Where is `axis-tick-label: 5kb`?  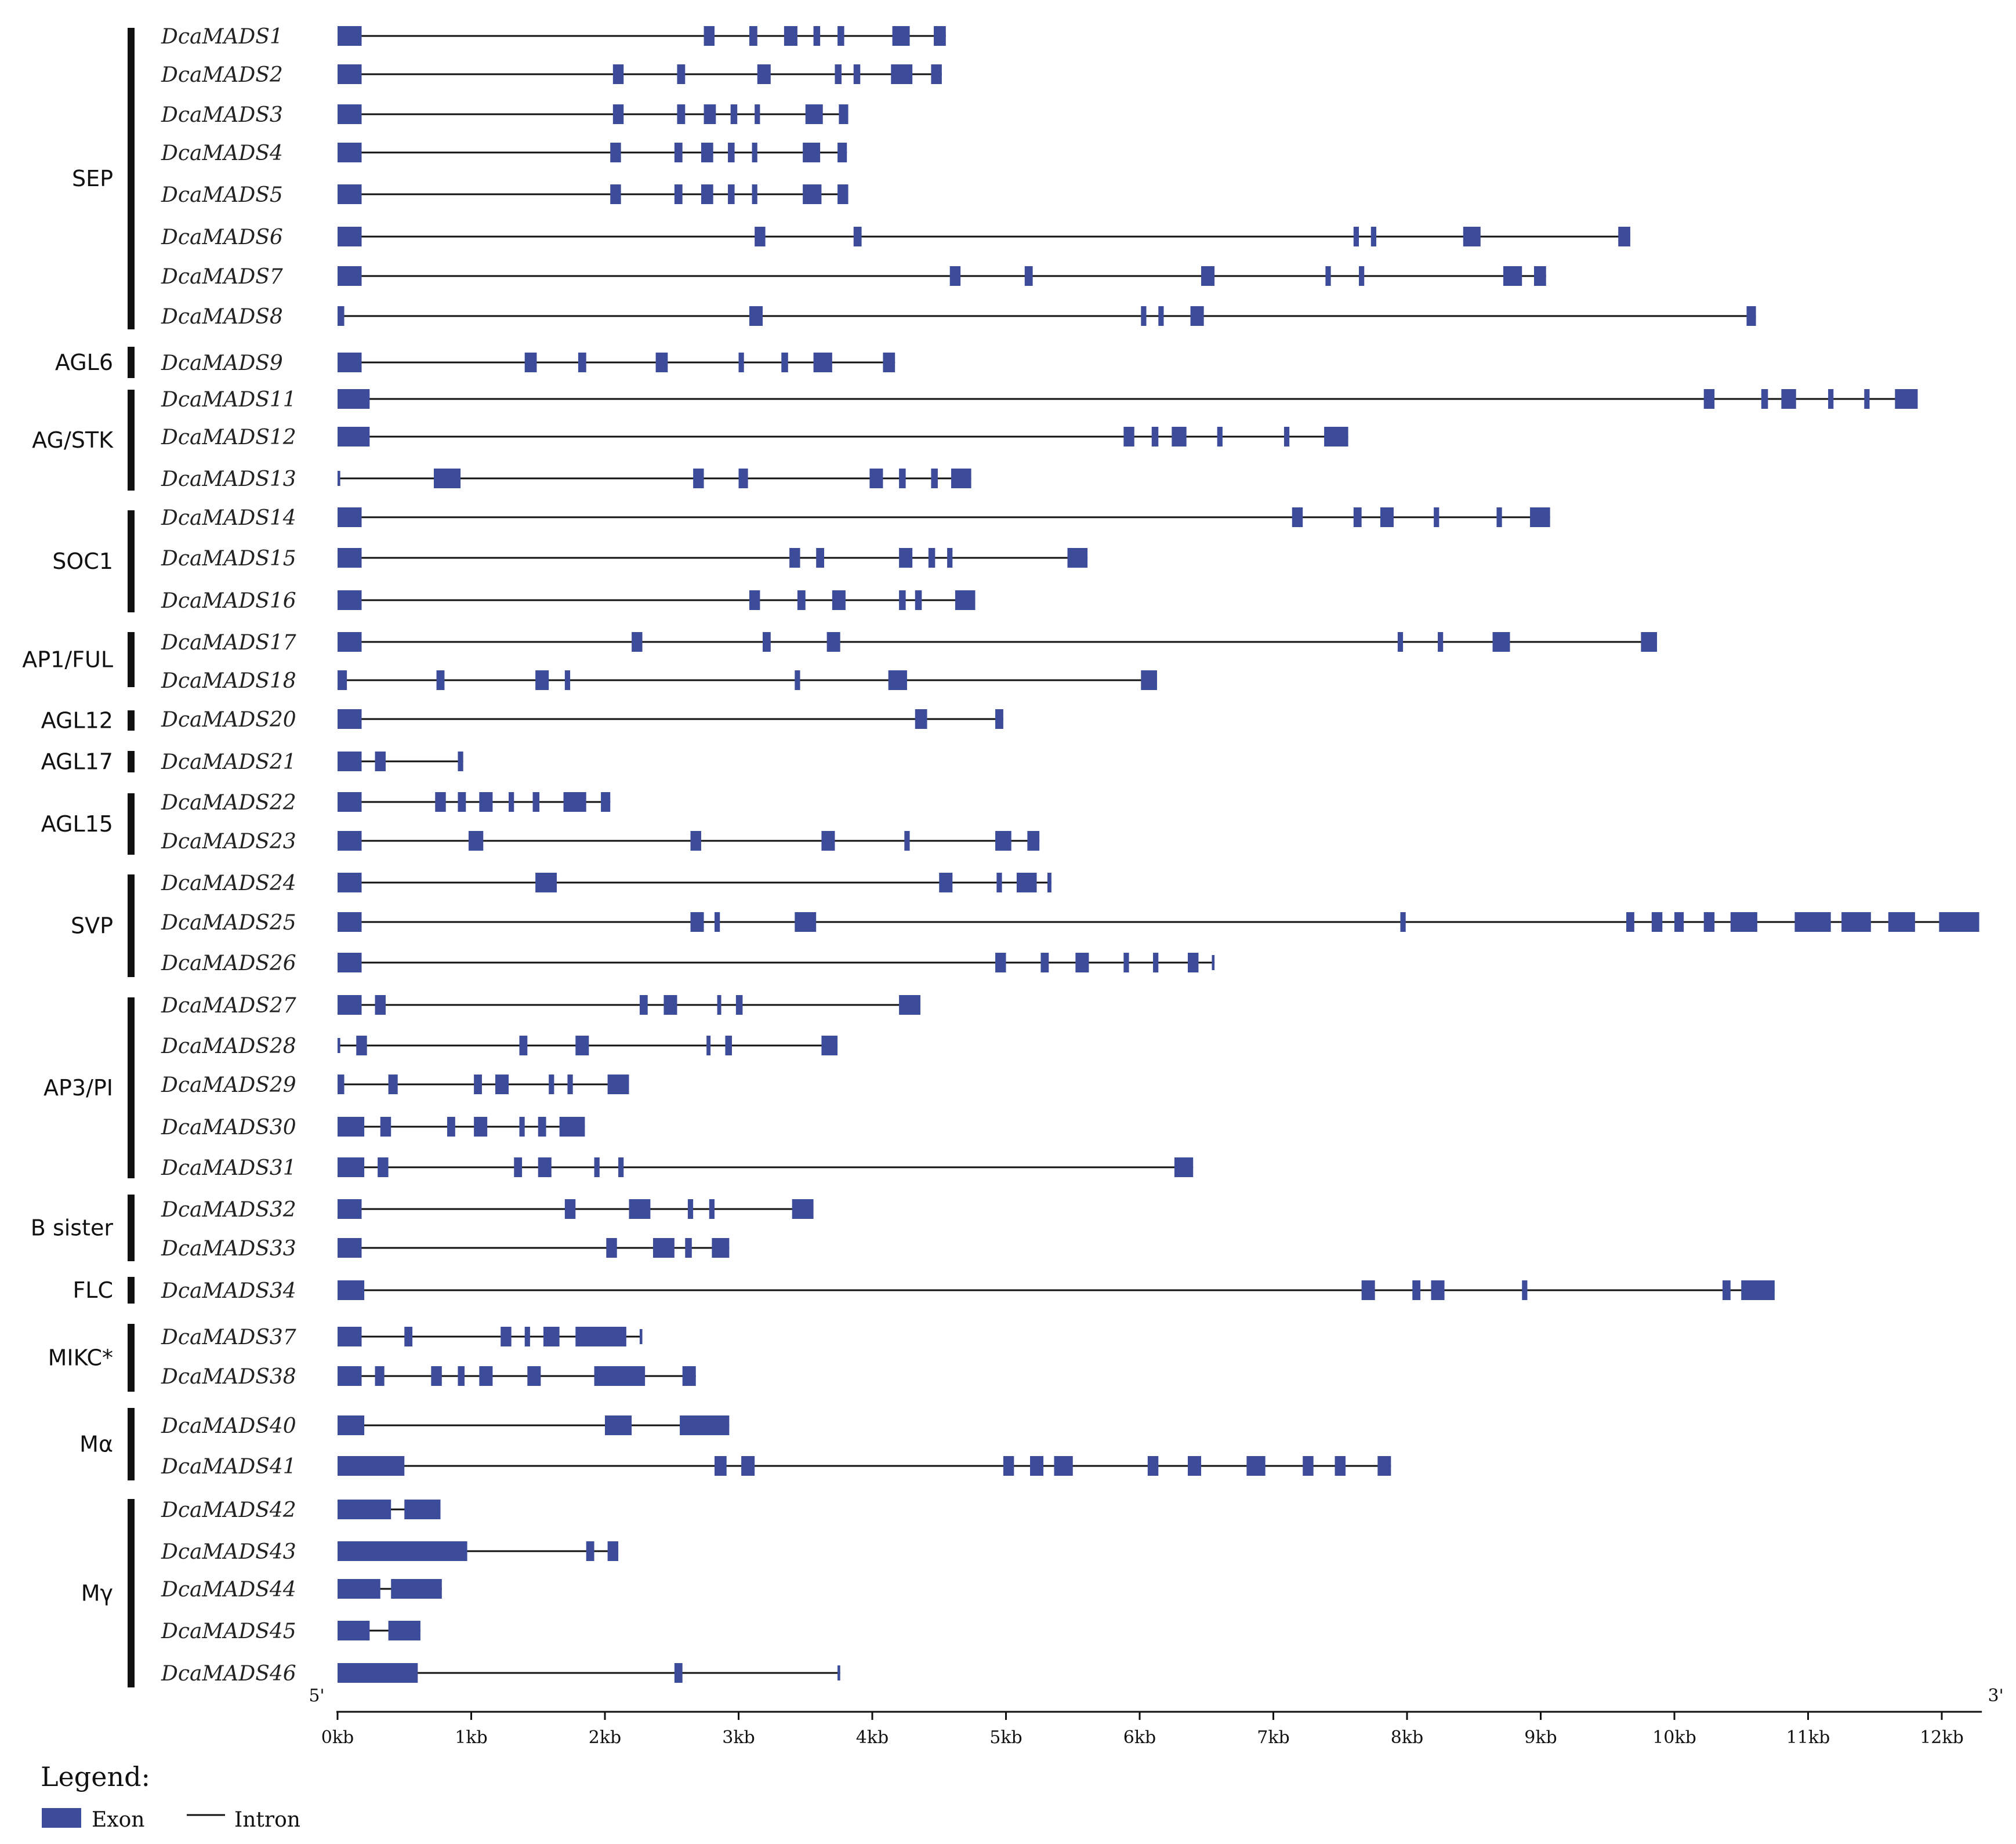
axis-tick-label: 5kb is located at coordinates (1006, 1737).